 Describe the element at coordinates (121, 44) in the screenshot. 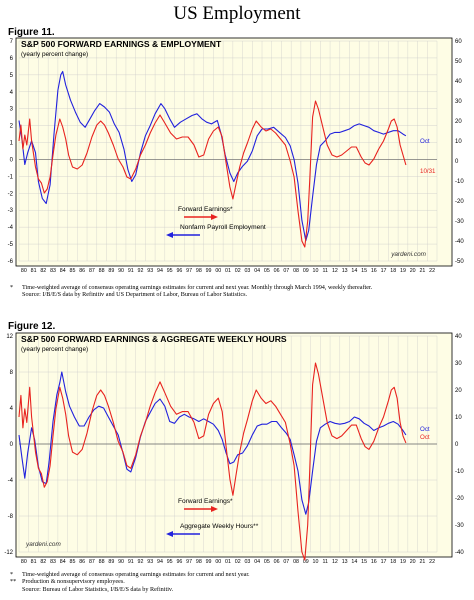

I see `chart-title: S&P 500 FORWARD EARNINGS & EMPLOYMENT` at that location.